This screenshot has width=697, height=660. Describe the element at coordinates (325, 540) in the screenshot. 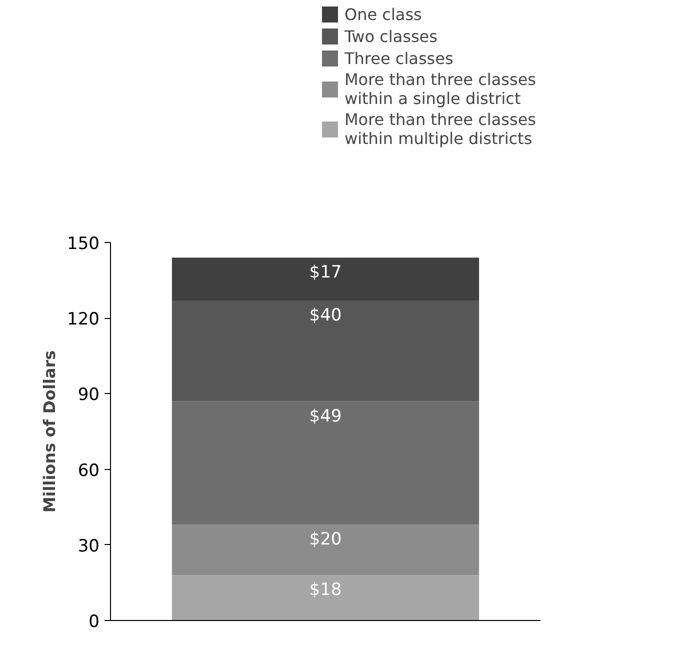

I see `data-label: $20` at that location.